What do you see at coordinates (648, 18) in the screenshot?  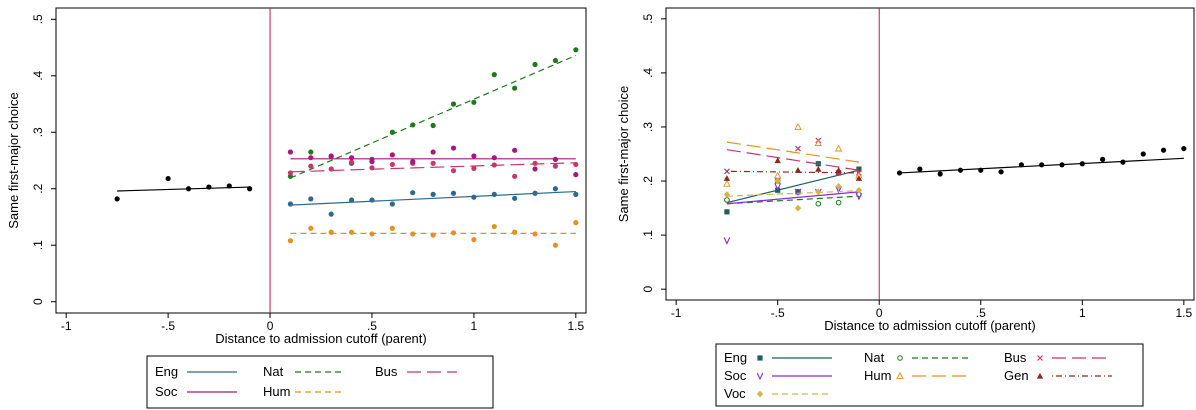 I see `y-tick-label: .5` at bounding box center [648, 18].